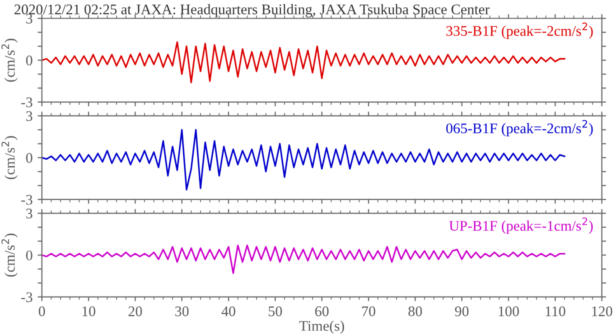  What do you see at coordinates (519, 30) in the screenshot?
I see `series-label: 335-B1F (peak=-2cm/s$^{2}$)` at bounding box center [519, 30].